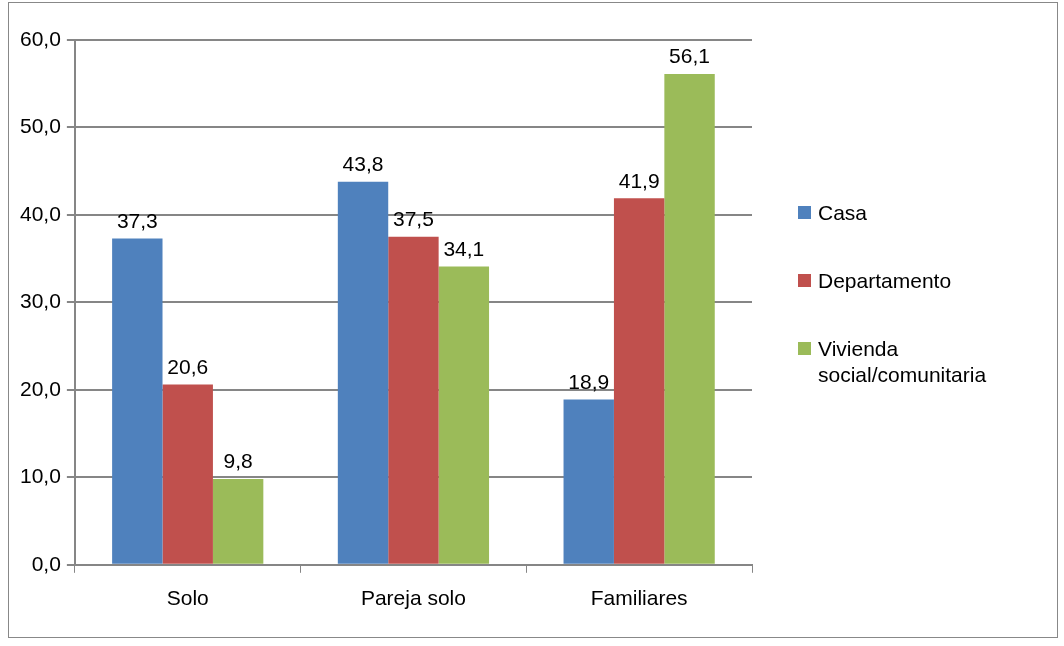 This screenshot has width=1064, height=646. Describe the element at coordinates (903, 362) in the screenshot. I see `legend-label: Vivienda social/comunitaria` at that location.